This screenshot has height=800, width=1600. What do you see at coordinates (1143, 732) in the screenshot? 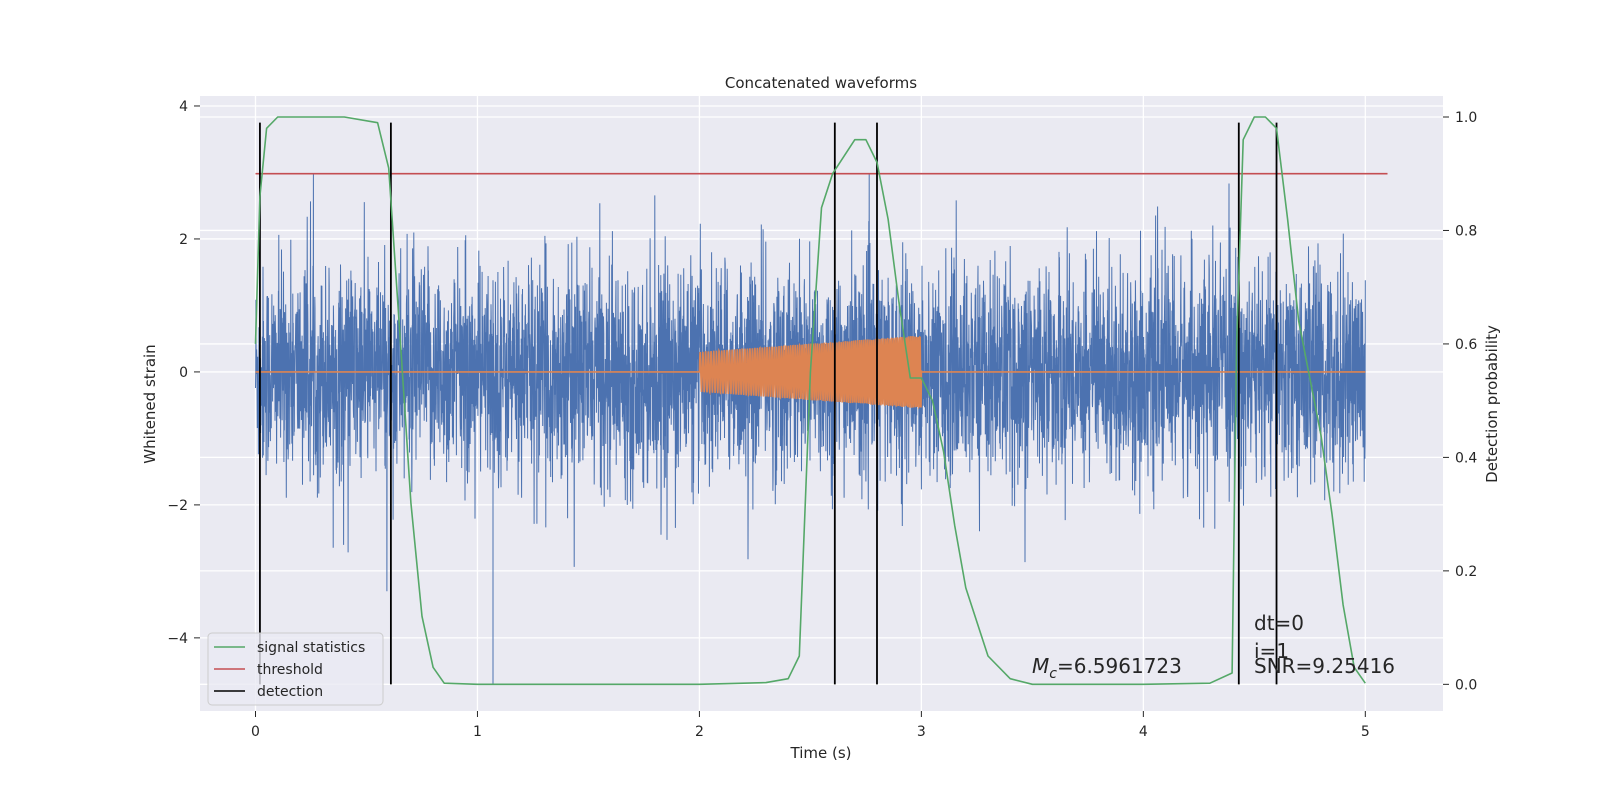
I see `x-tick-label-4: 4` at bounding box center [1143, 732].